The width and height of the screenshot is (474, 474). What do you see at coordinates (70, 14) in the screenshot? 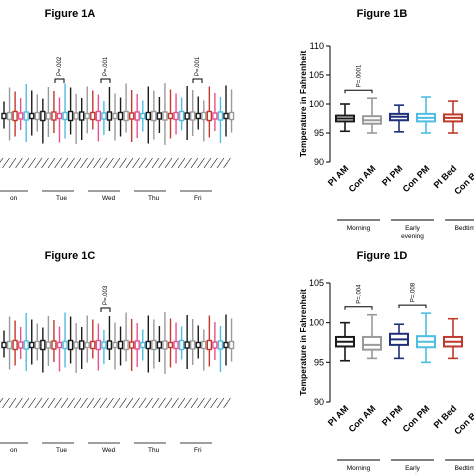
I see `figure-1a-title: Figure 1A` at bounding box center [70, 14].